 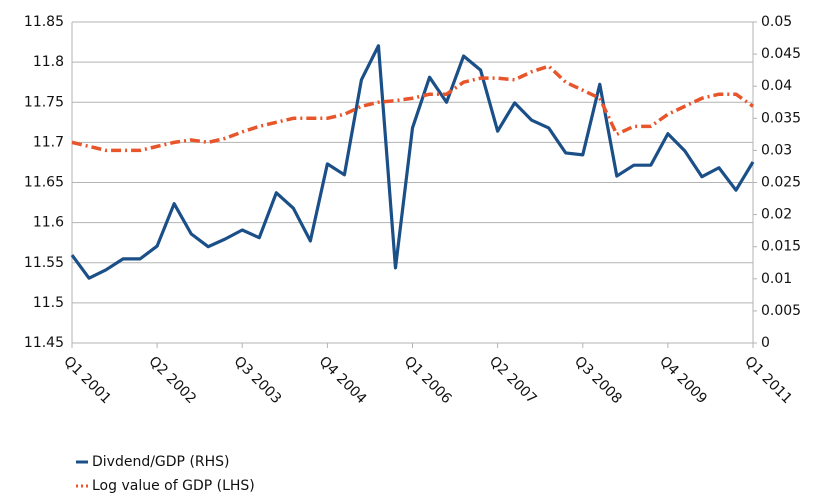 I want to click on x-tick-label: Q2 2002, so click(x=172, y=380).